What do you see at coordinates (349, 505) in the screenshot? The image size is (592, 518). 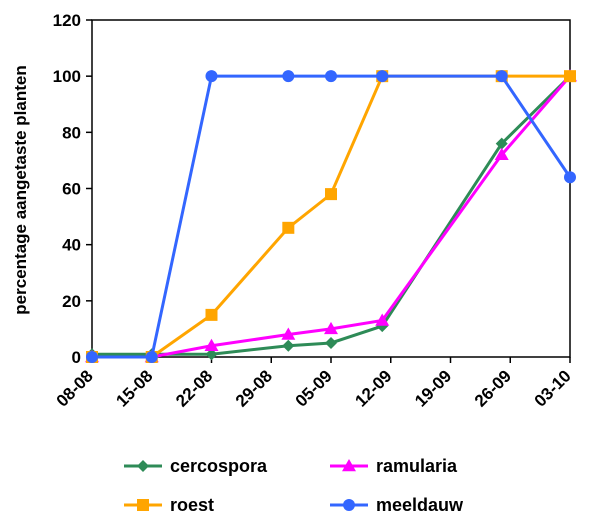 I see `legend-marker-meeldauw` at bounding box center [349, 505].